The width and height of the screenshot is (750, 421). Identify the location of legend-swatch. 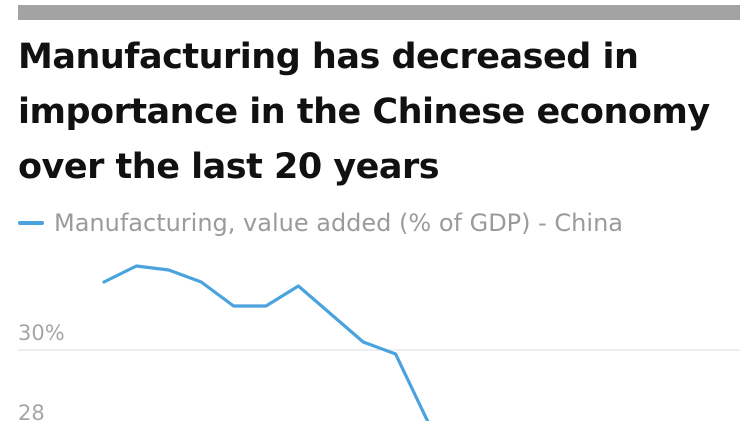
(31, 223).